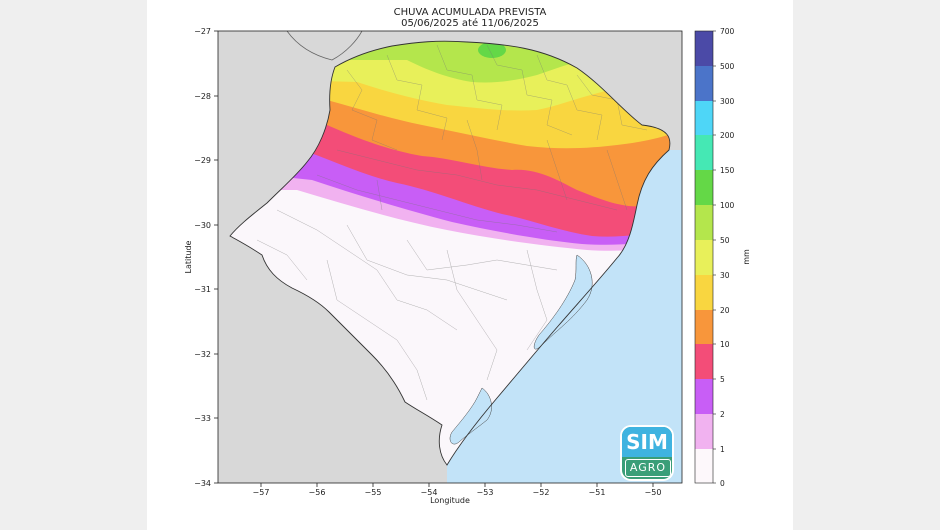 Image resolution: width=940 pixels, height=530 pixels. I want to click on x-axis-label: Longitude, so click(450, 500).